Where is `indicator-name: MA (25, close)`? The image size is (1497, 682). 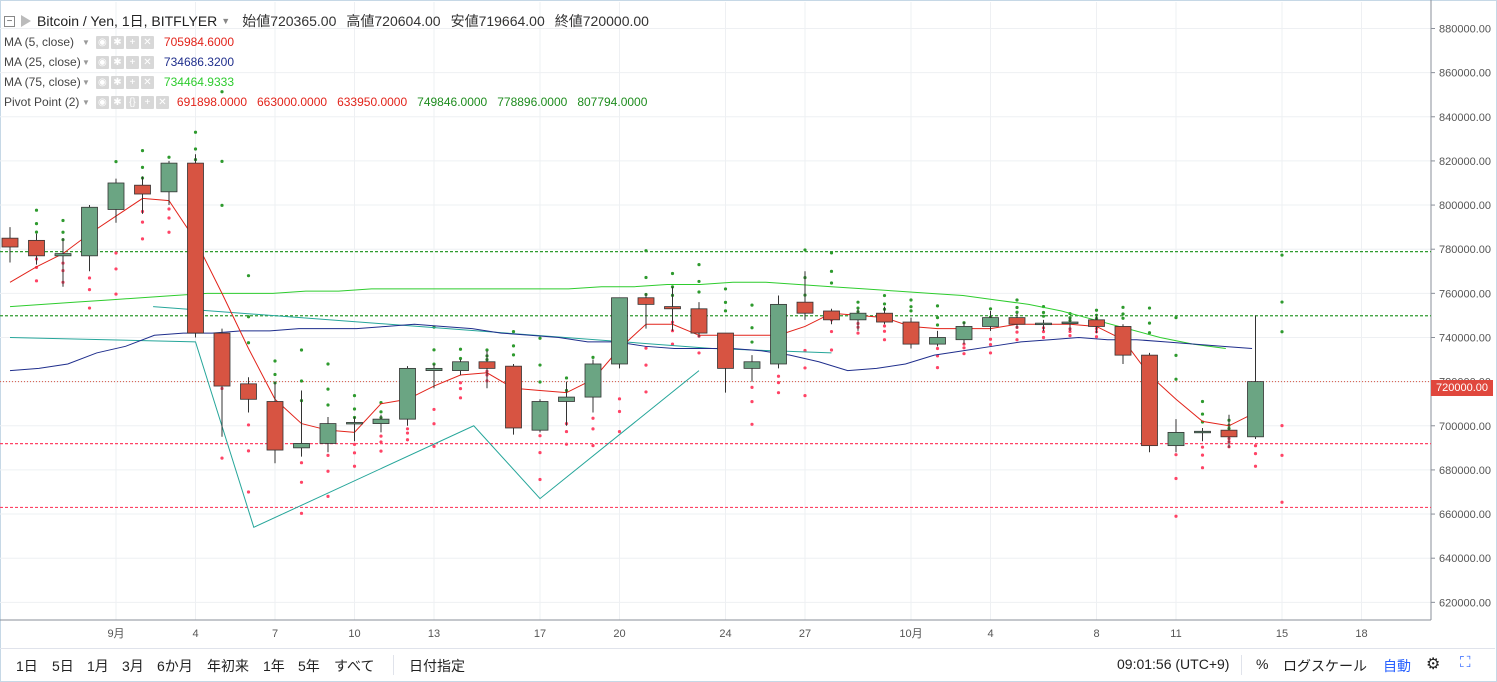 indicator-name: MA (25, close) is located at coordinates (42, 62).